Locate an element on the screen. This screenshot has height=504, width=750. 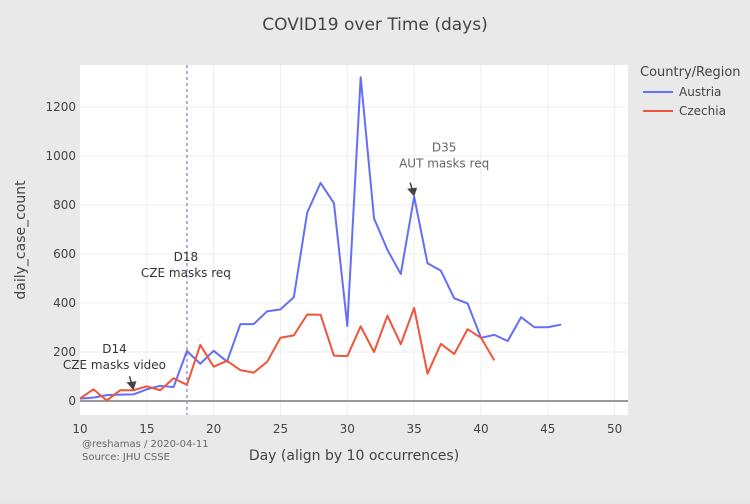
legend: Country/Region Austria Czechia is located at coordinates (690, 91).